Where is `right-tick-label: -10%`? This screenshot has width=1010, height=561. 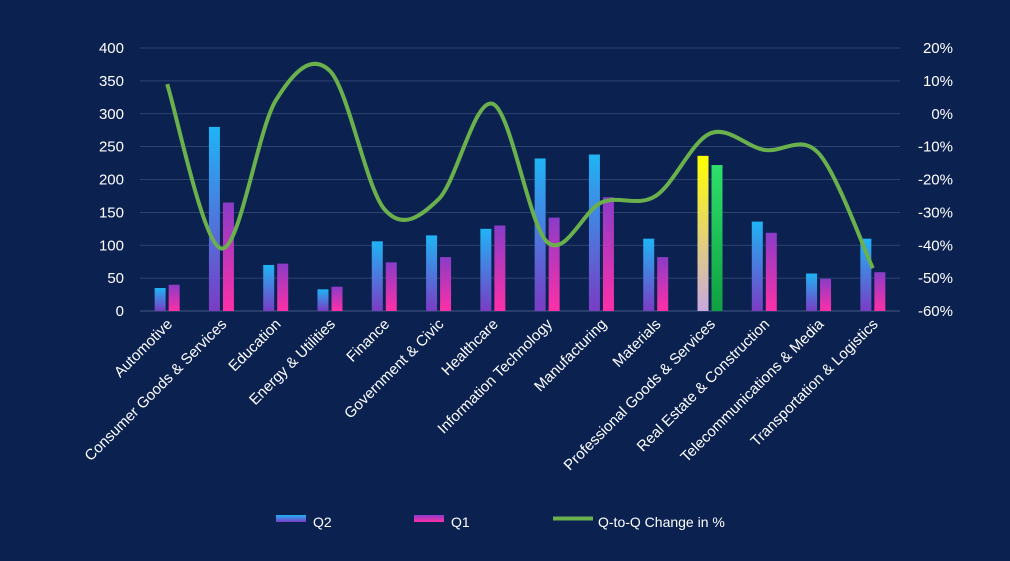
right-tick-label: -10% is located at coordinates (935, 147).